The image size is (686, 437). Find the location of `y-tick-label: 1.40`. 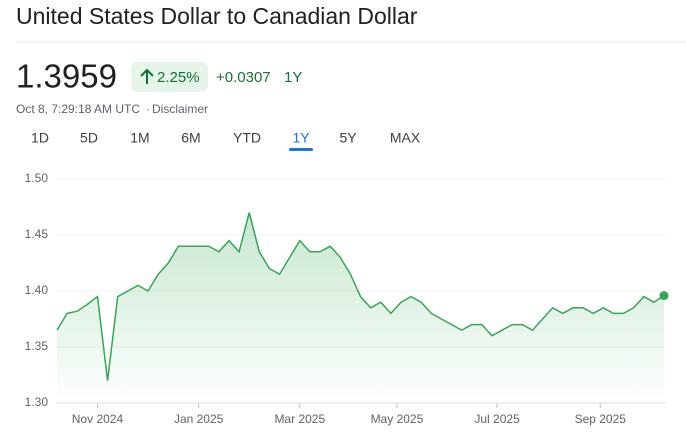

y-tick-label: 1.40 is located at coordinates (37, 290).